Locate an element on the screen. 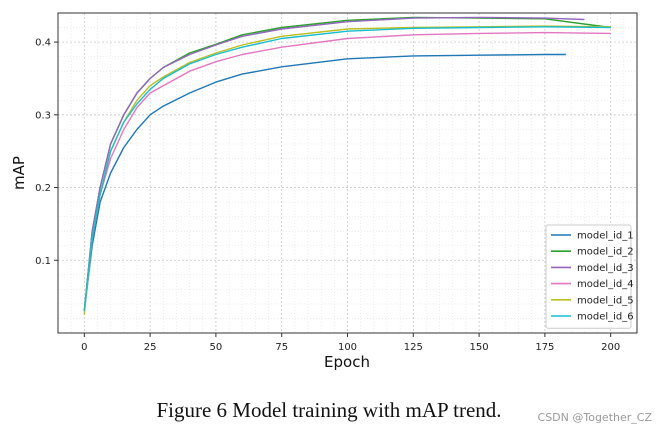 This screenshot has height=432, width=658. x-axis-title: Epoch is located at coordinates (347, 362).